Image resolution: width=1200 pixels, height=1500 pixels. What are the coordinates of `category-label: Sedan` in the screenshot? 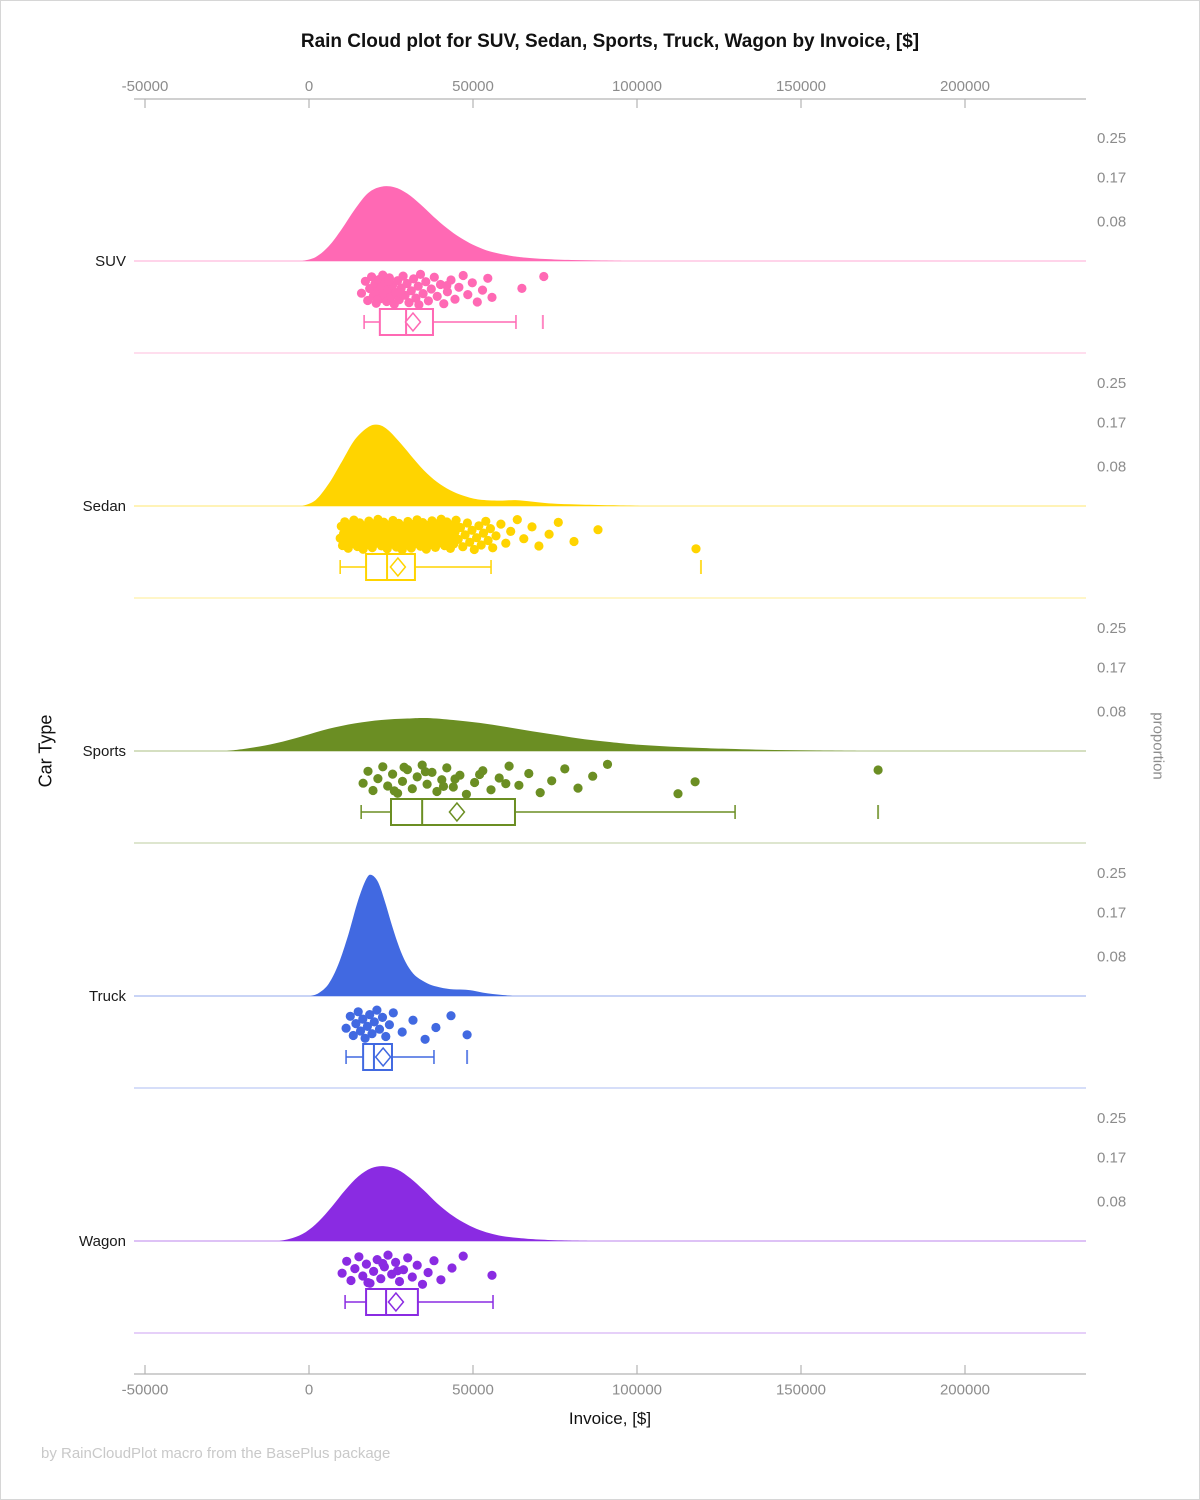 It's located at (104, 506).